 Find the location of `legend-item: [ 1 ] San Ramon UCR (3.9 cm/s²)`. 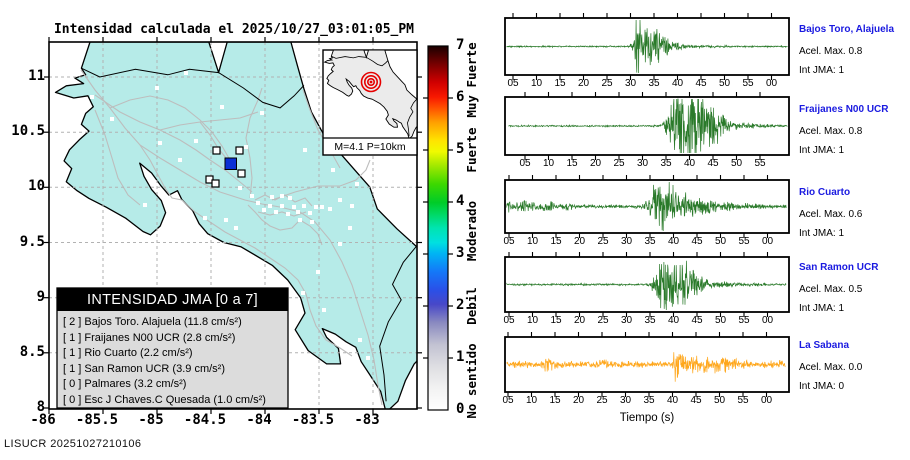

legend-item: [ 1 ] San Ramon UCR (3.9 cm/s²) is located at coordinates (144, 368).